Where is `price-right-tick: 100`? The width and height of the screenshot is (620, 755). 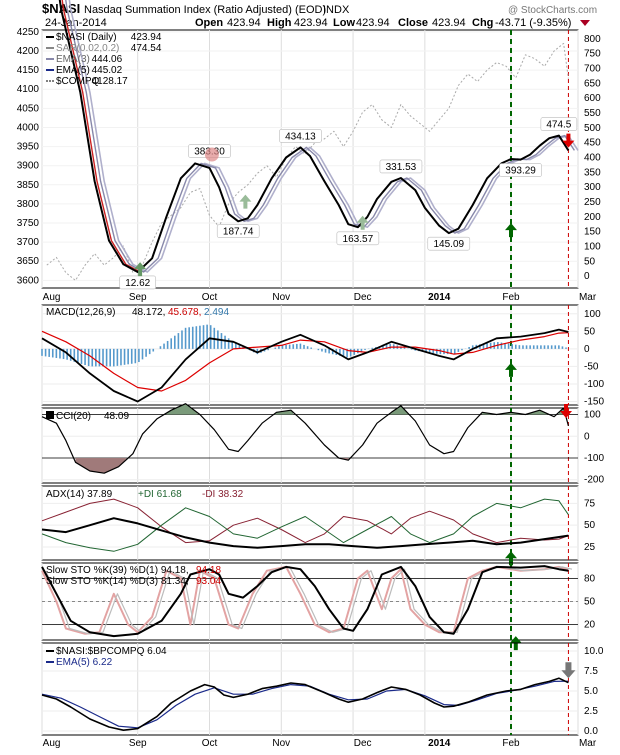 price-right-tick: 100 is located at coordinates (592, 246).